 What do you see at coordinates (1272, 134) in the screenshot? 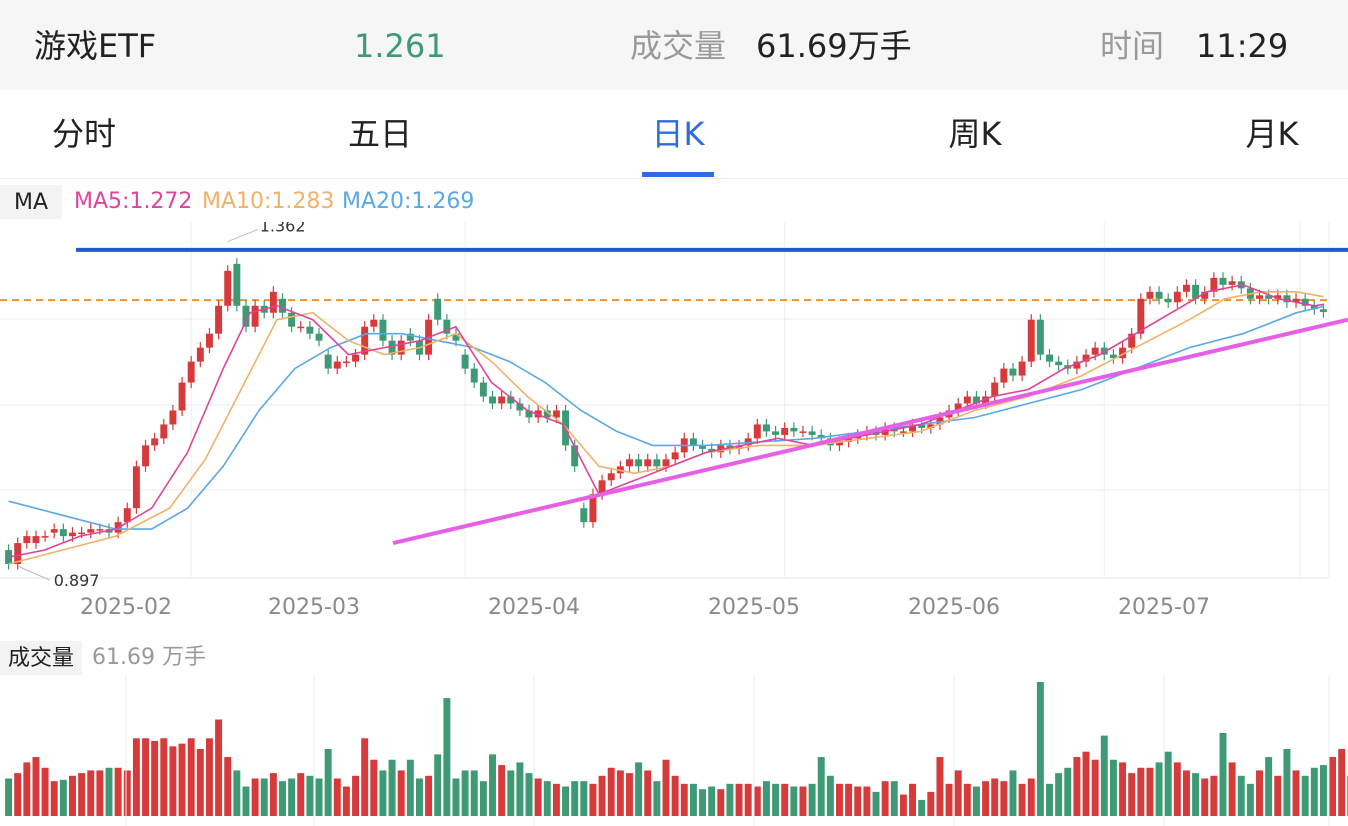
I see `tab-monthly-k: 月K` at bounding box center [1272, 134].